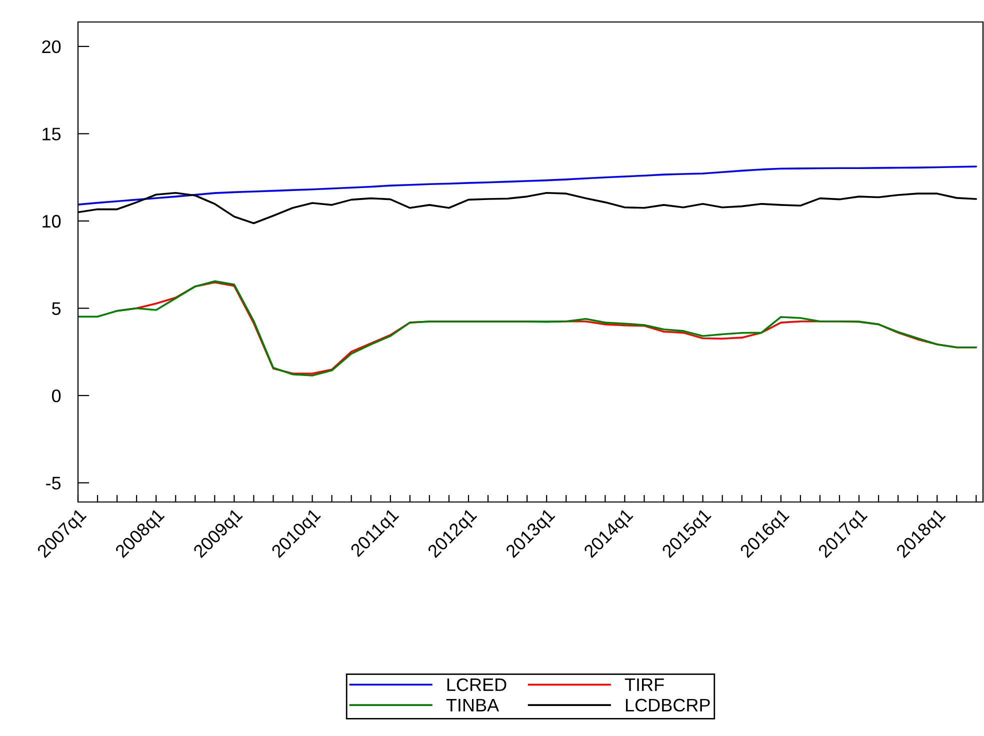 Image resolution: width=984 pixels, height=736 pixels. What do you see at coordinates (473, 705) in the screenshot?
I see `legend-label: TINBA` at bounding box center [473, 705].